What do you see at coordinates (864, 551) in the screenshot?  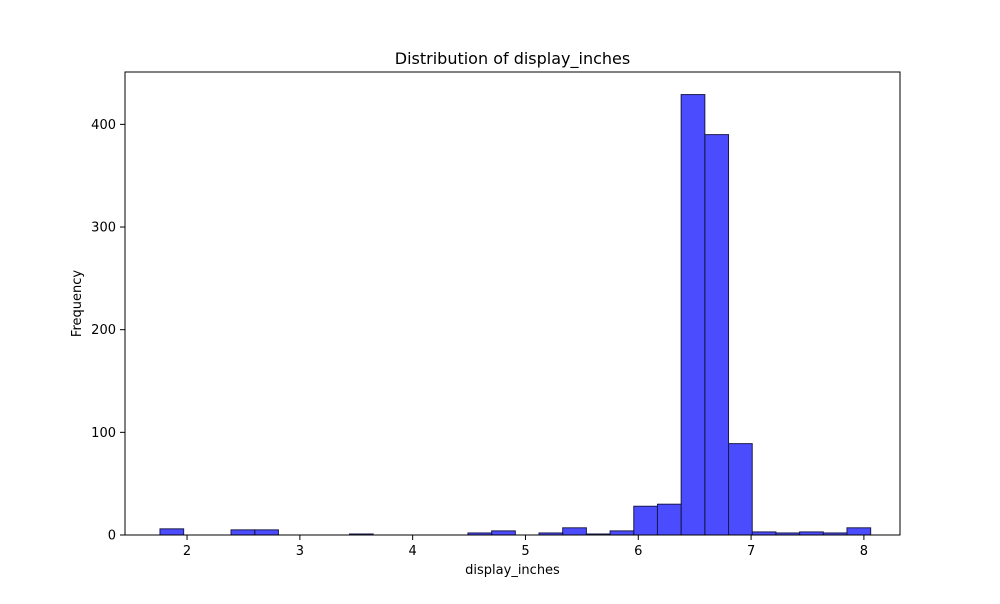 I see `x-tick-label-6: 8` at bounding box center [864, 551].